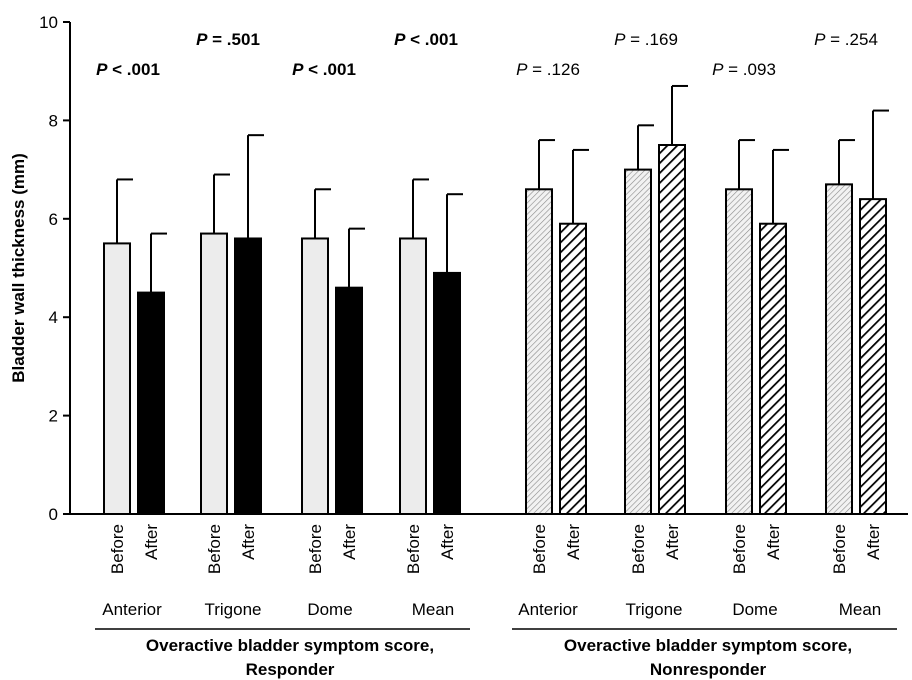 The height and width of the screenshot is (680, 912). I want to click on y-tick-label: 10, so click(48, 22).